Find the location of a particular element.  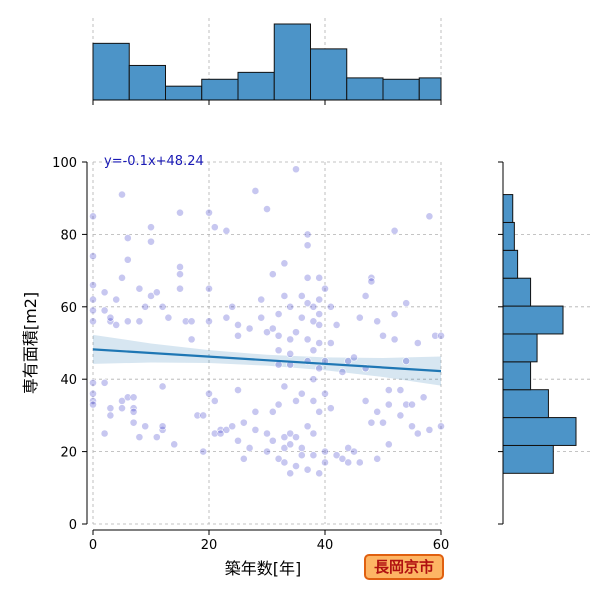

regression-line is located at coordinates (267, 360).